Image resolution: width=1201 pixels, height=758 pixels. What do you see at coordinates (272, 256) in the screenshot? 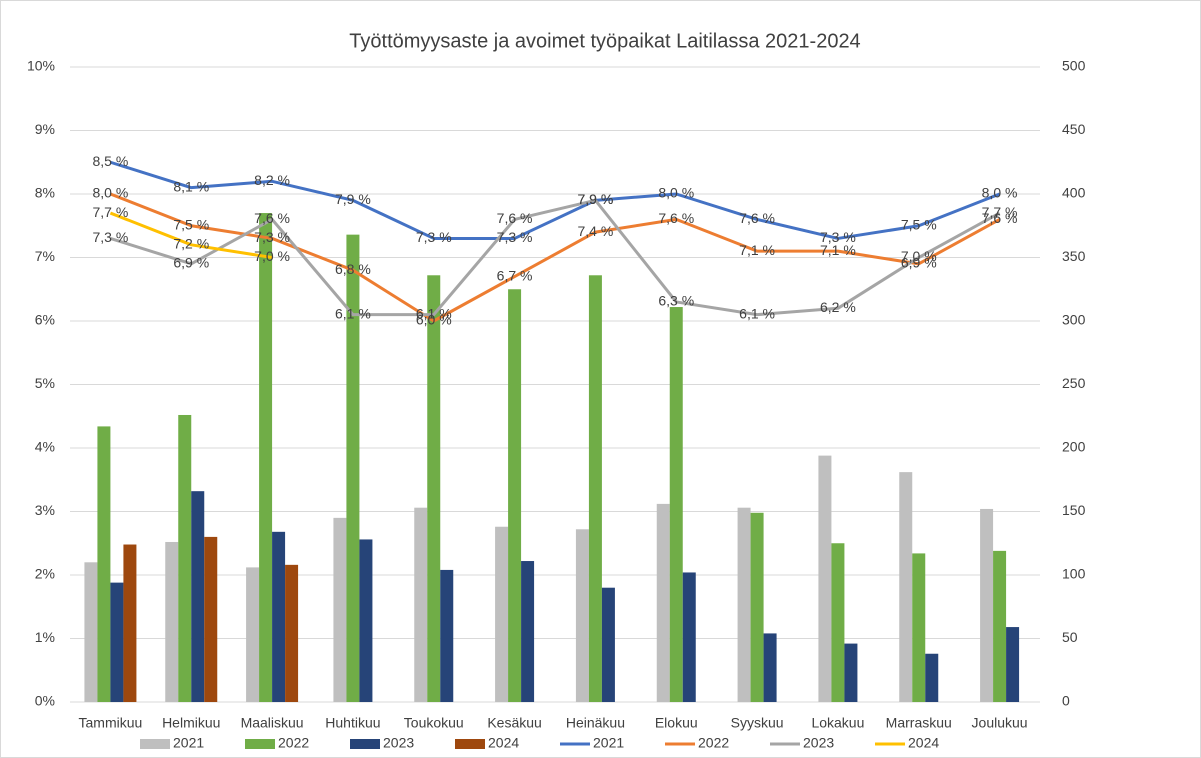
I see `data-label: 7,0 %` at bounding box center [272, 256].